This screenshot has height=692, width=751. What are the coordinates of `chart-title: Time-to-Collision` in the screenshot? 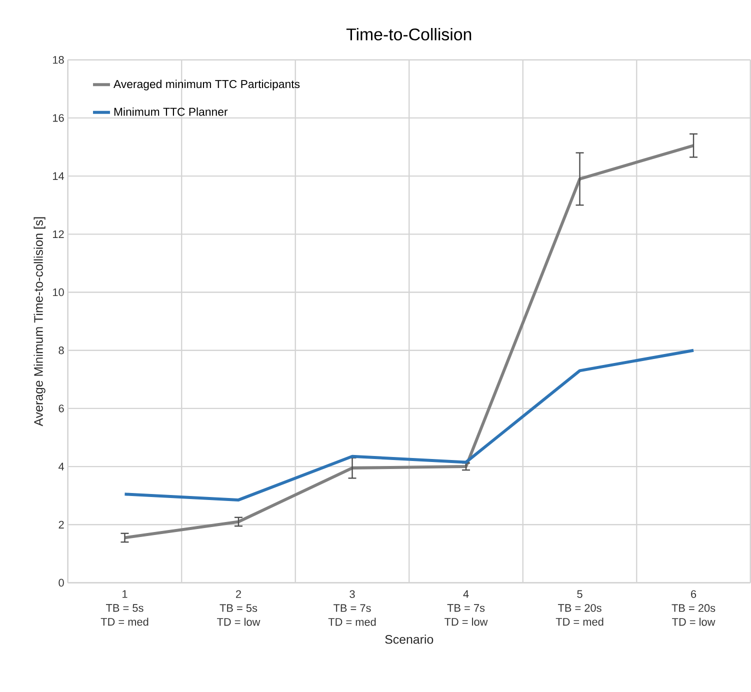 It's located at (409, 34).